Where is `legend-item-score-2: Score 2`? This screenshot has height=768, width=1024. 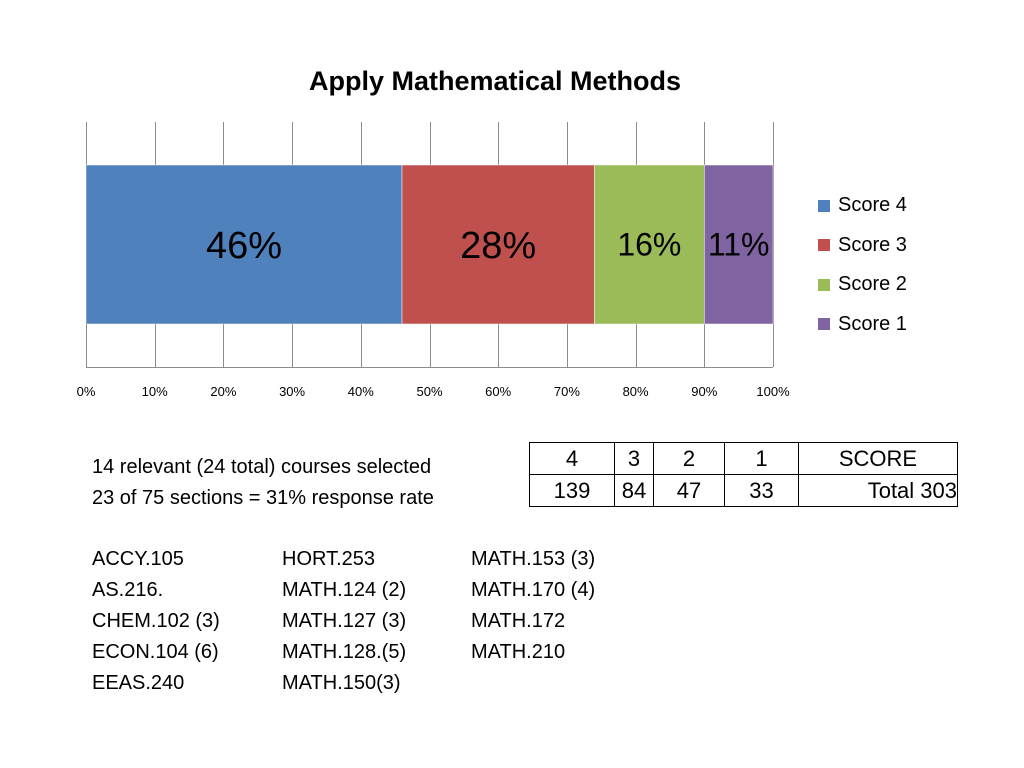 legend-item-score-2: Score 2 is located at coordinates (862, 285).